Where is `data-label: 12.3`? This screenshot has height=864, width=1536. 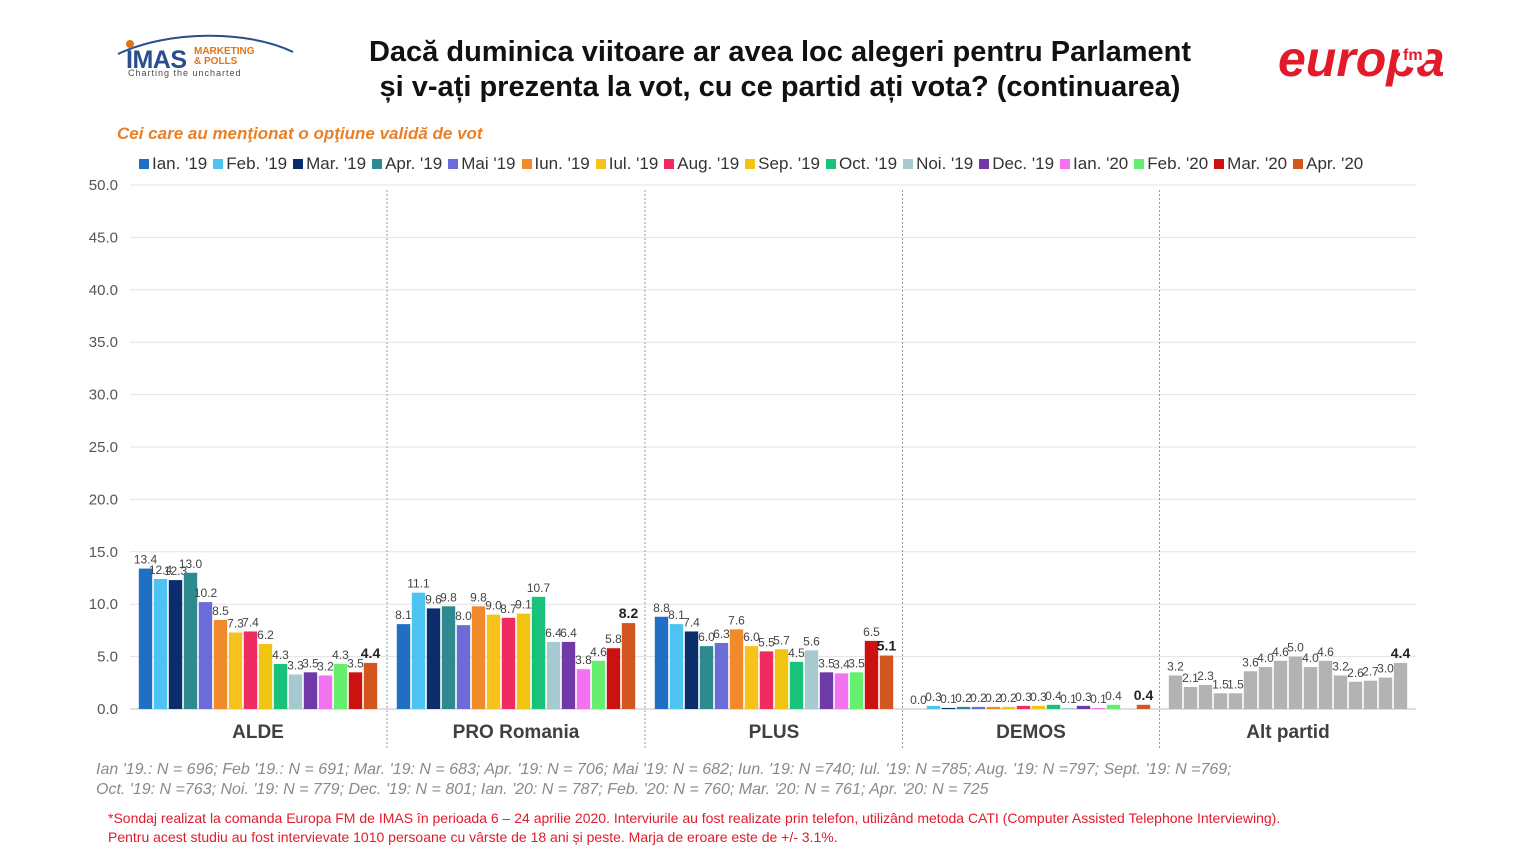 data-label: 12.3 is located at coordinates (176, 571).